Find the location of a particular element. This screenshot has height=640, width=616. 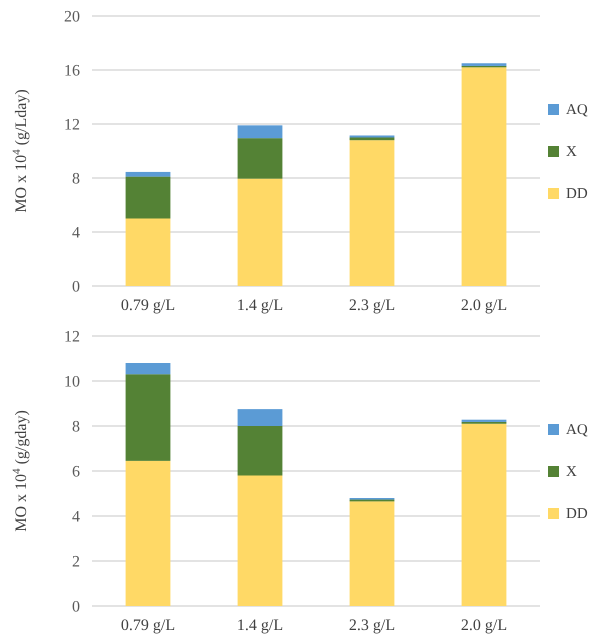

y-tick-label: 20 is located at coordinates (72, 17).